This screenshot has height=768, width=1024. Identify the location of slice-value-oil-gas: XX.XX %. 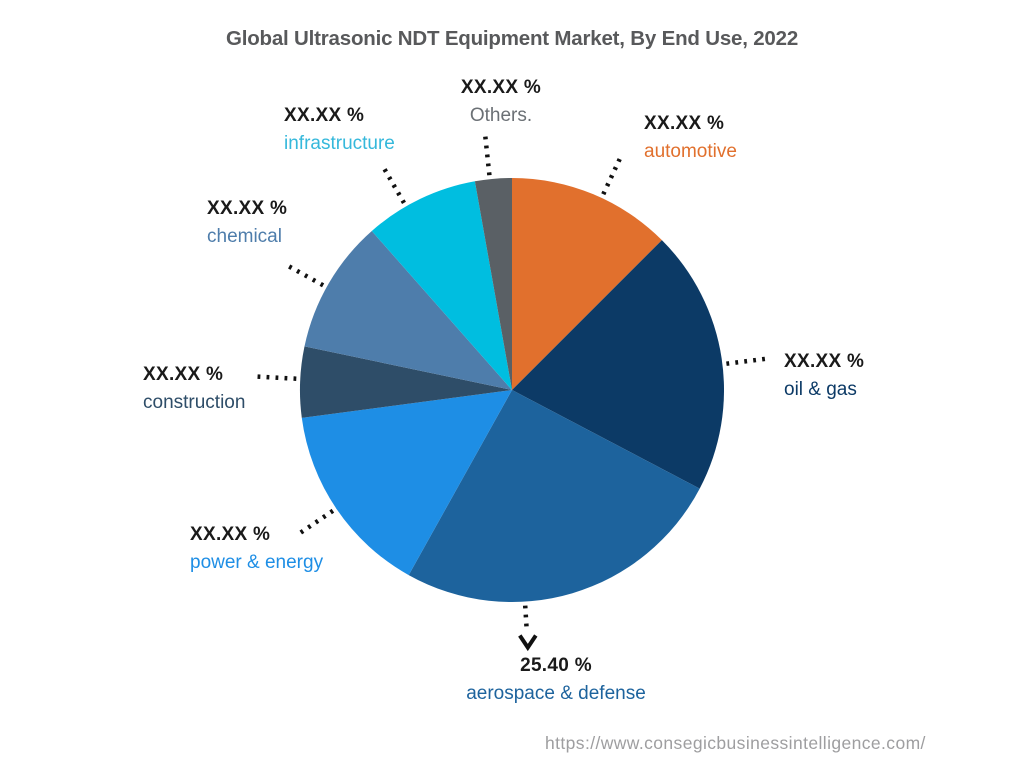
(824, 361).